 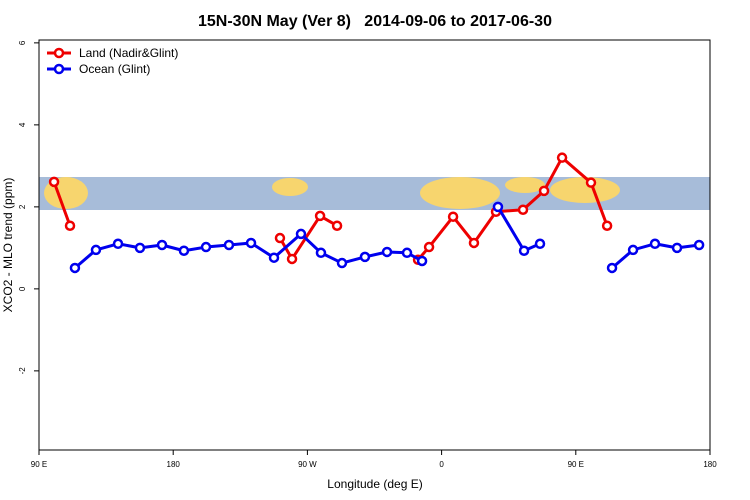 I want to click on legend: Land (Nadir&Glint) Ocean (Glint), so click(x=112, y=61).